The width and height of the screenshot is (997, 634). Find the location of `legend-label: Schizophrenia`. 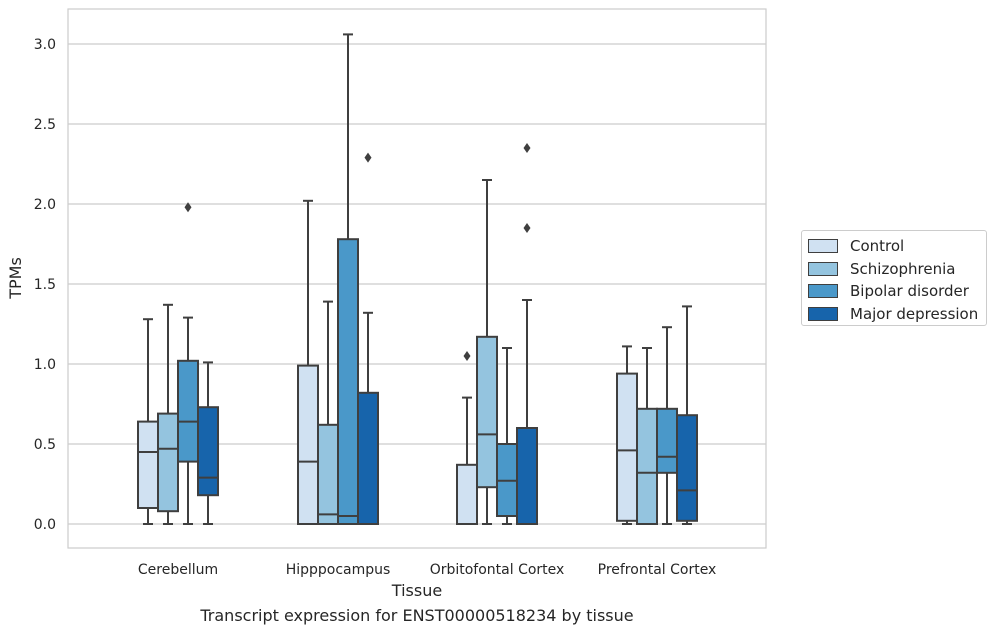

legend-label: Schizophrenia is located at coordinates (903, 268).